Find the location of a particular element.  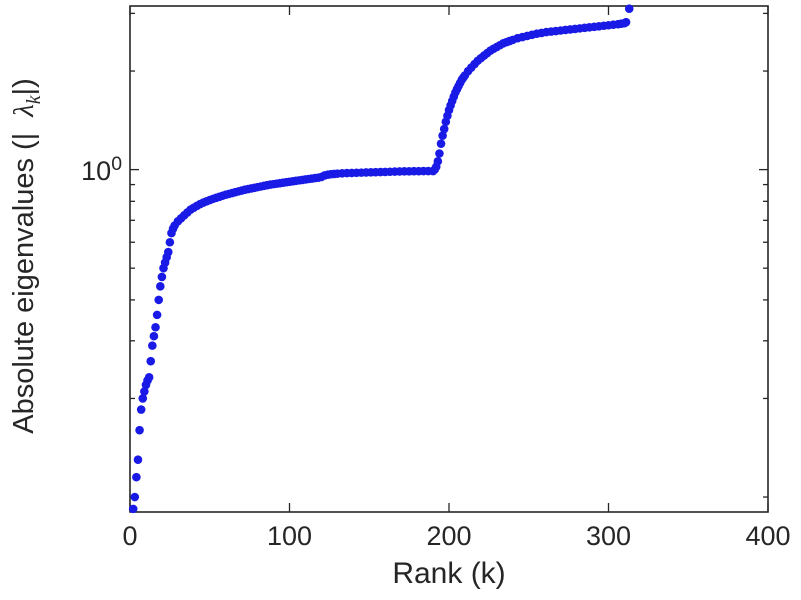

y-tick-base: 10 is located at coordinates (96, 170).